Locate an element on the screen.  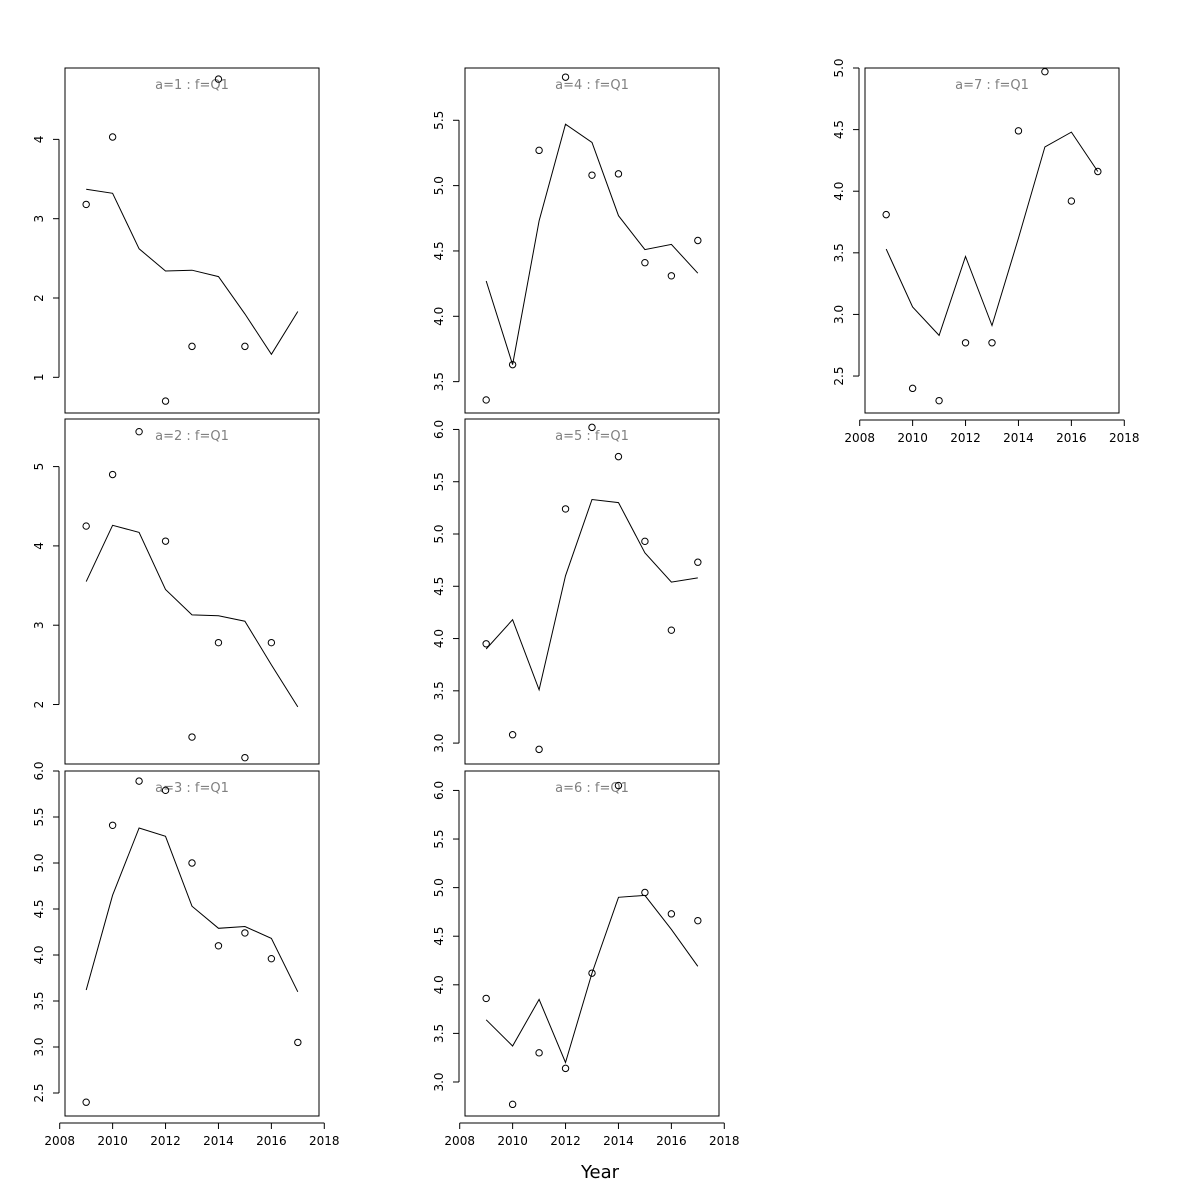
y-tick-label: 6.0 is located at coordinates (439, 790).